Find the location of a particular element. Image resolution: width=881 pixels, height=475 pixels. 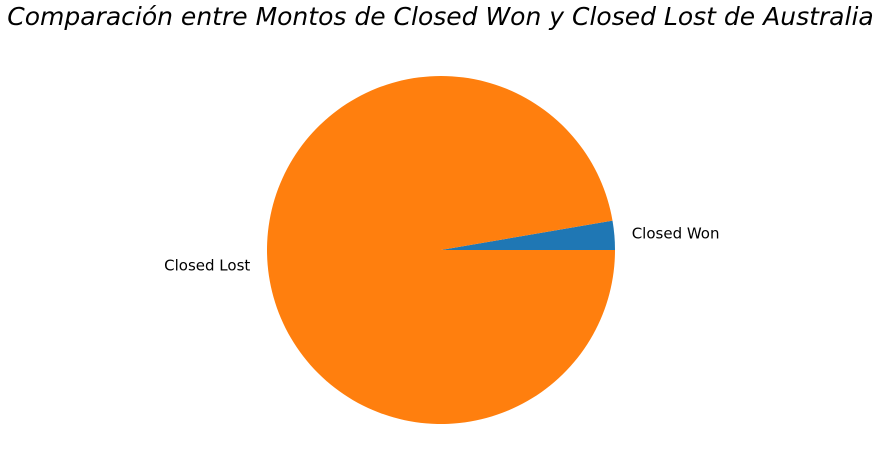

slice-label-closed-lost: Closed Lost is located at coordinates (207, 266).